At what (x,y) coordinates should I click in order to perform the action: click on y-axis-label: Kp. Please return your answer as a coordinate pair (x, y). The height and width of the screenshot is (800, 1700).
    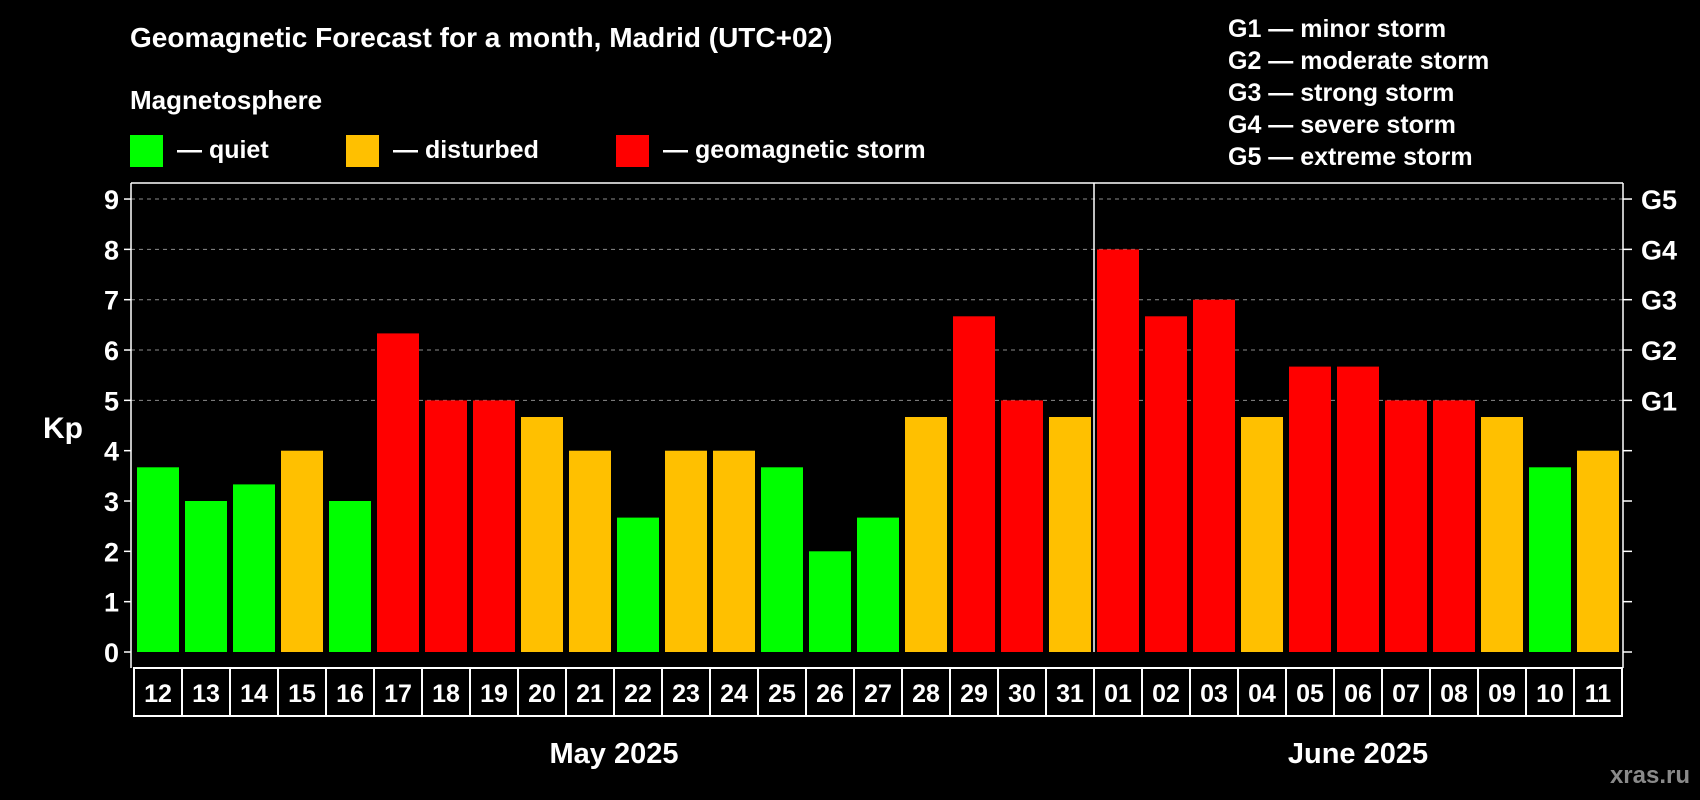
    Looking at the image, I should click on (63, 428).